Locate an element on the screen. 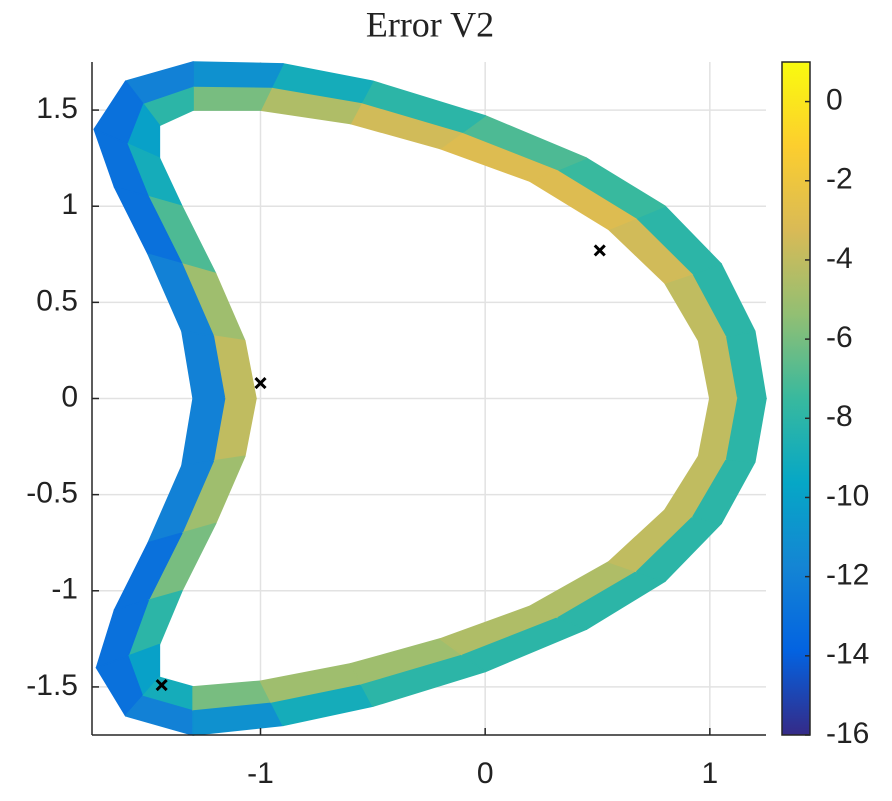 The image size is (892, 801). colorbar-tick-label: -12 is located at coordinates (847, 575).